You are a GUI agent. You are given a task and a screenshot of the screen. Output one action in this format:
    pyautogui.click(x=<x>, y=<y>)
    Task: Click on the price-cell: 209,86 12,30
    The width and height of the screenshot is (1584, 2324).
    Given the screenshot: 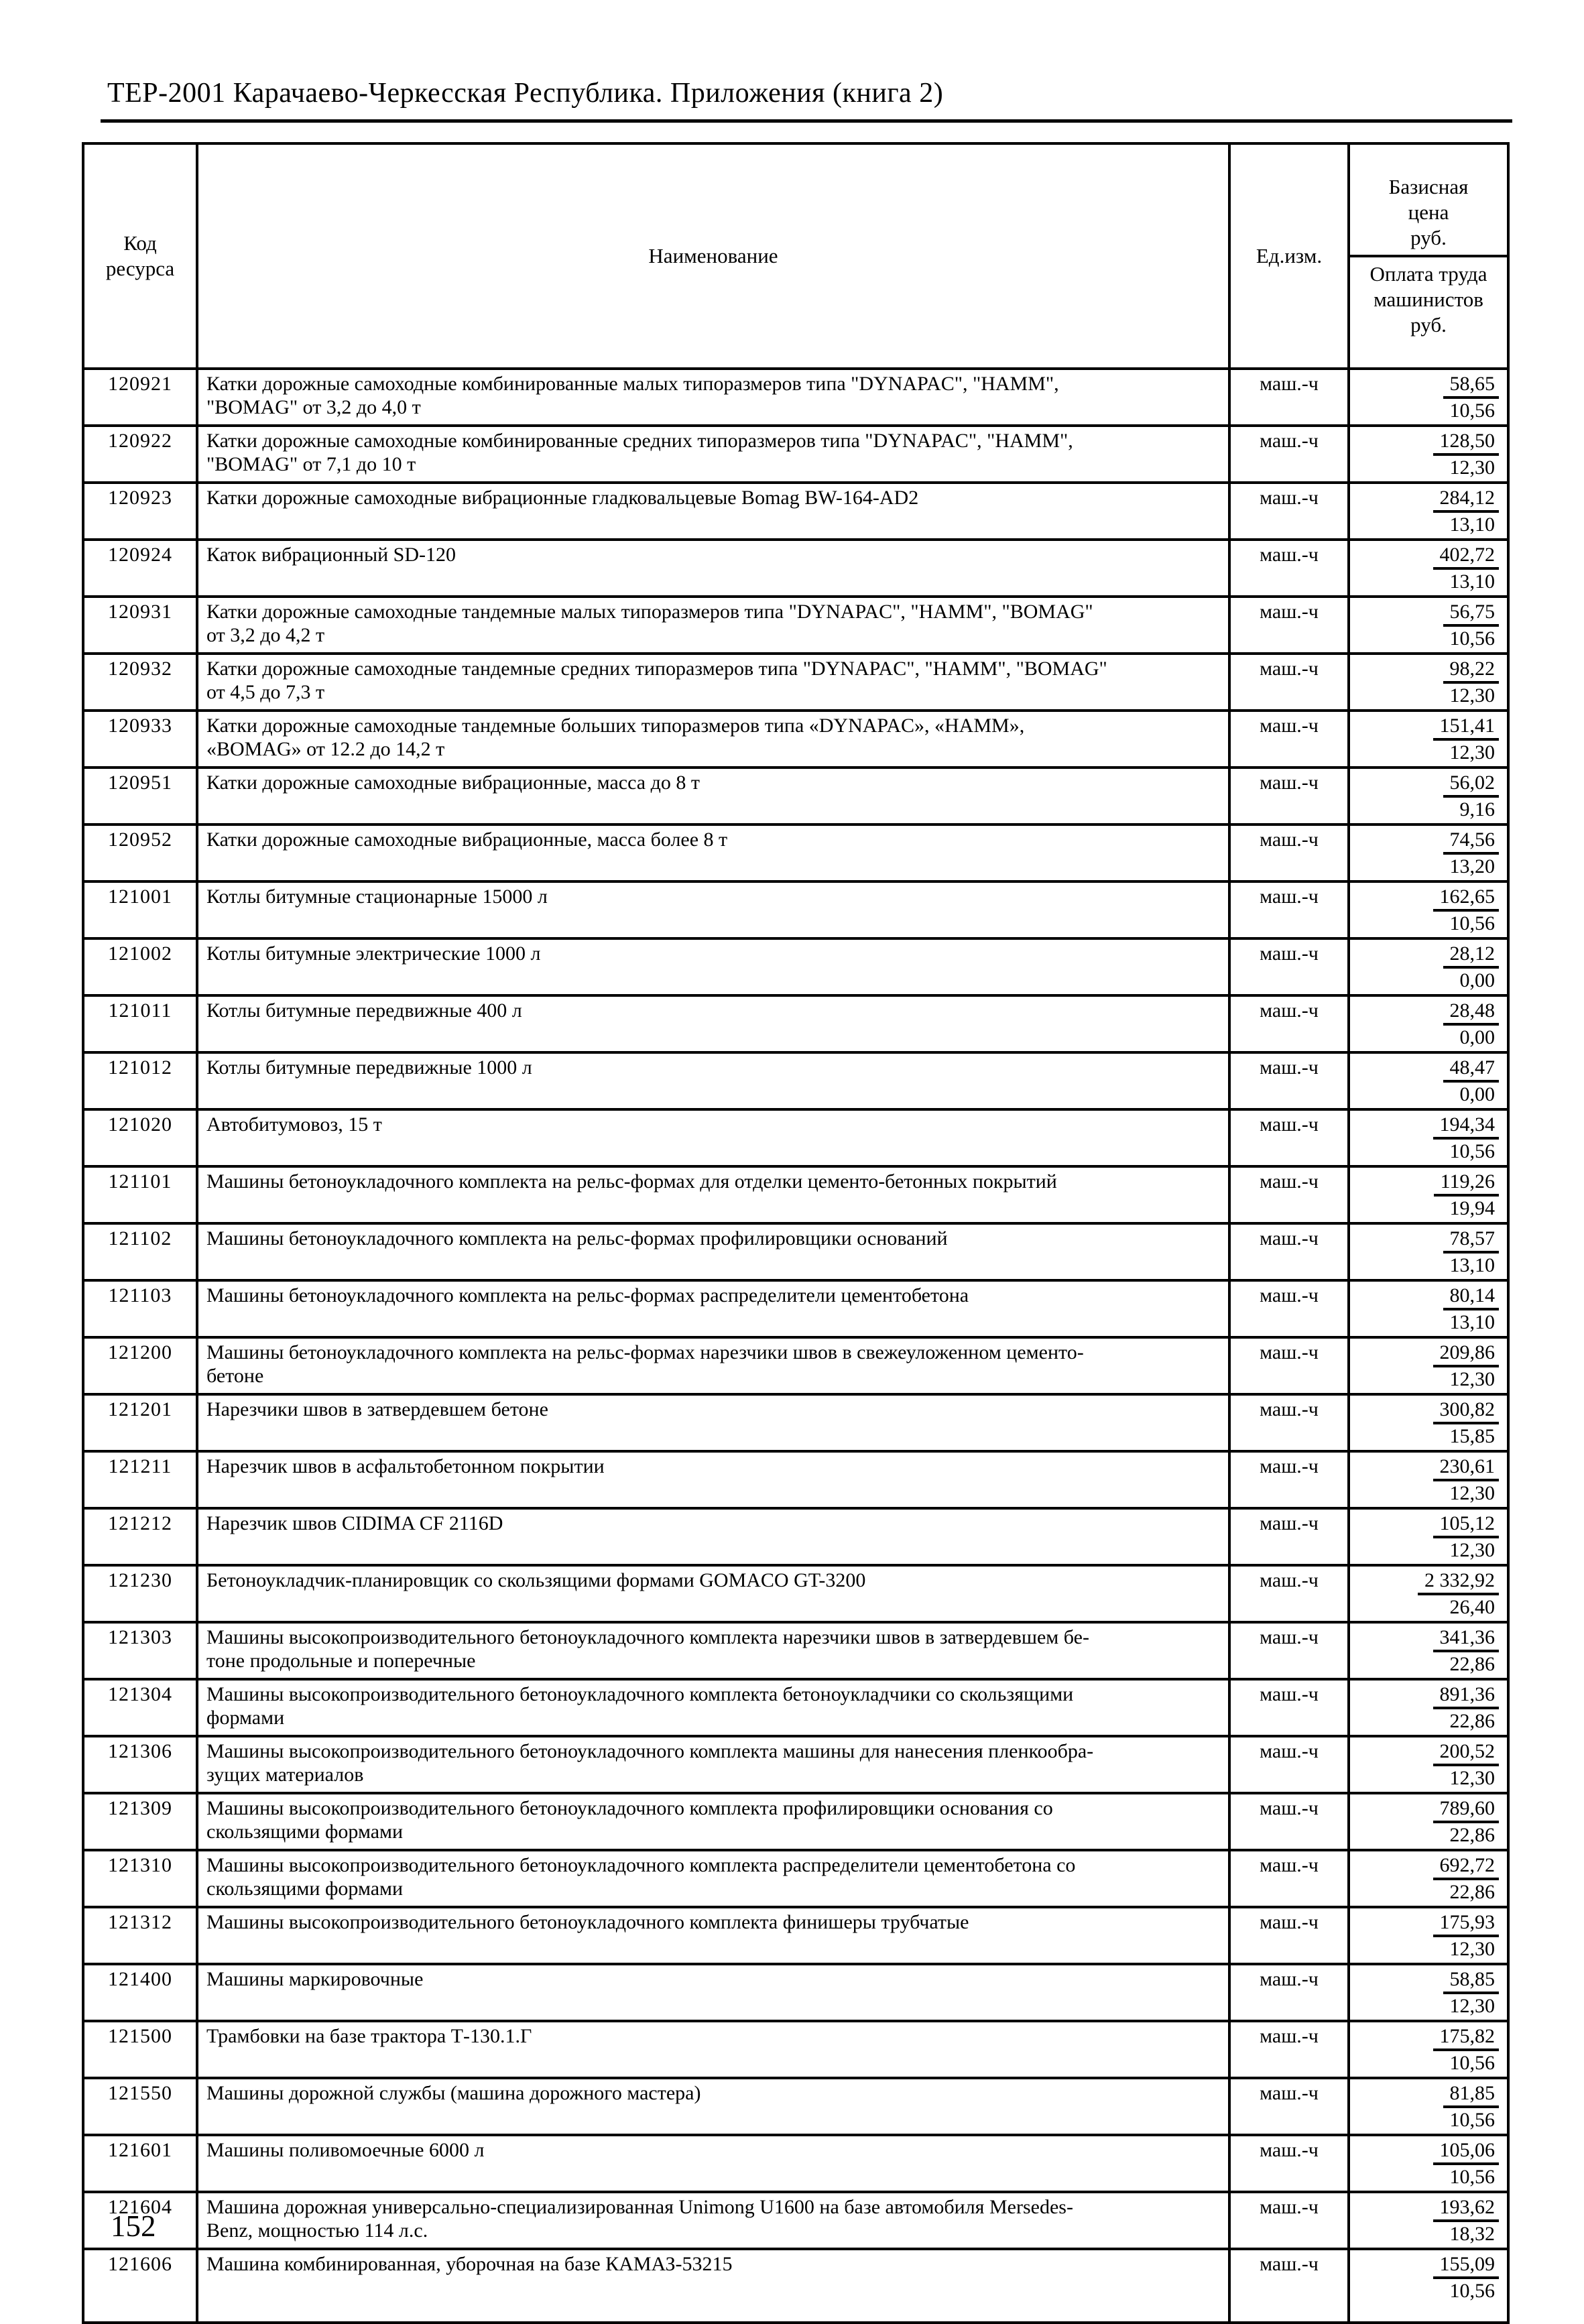 What is the action you would take?
    pyautogui.click(x=1428, y=1366)
    